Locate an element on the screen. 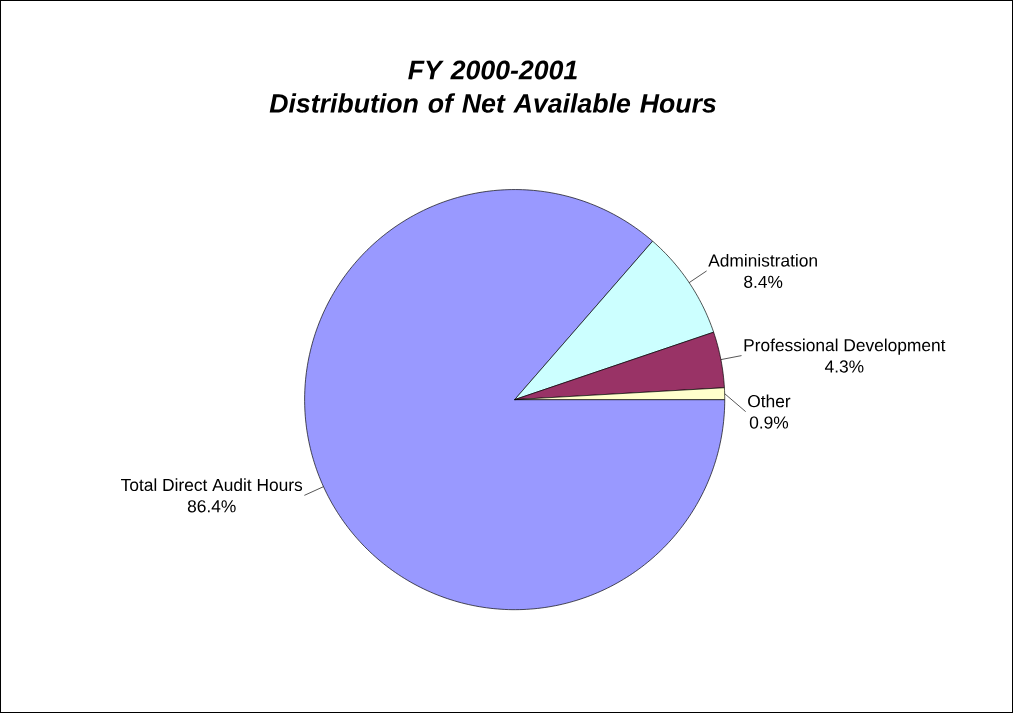 This screenshot has width=1013, height=713. data-label: 0.9% is located at coordinates (769, 422).